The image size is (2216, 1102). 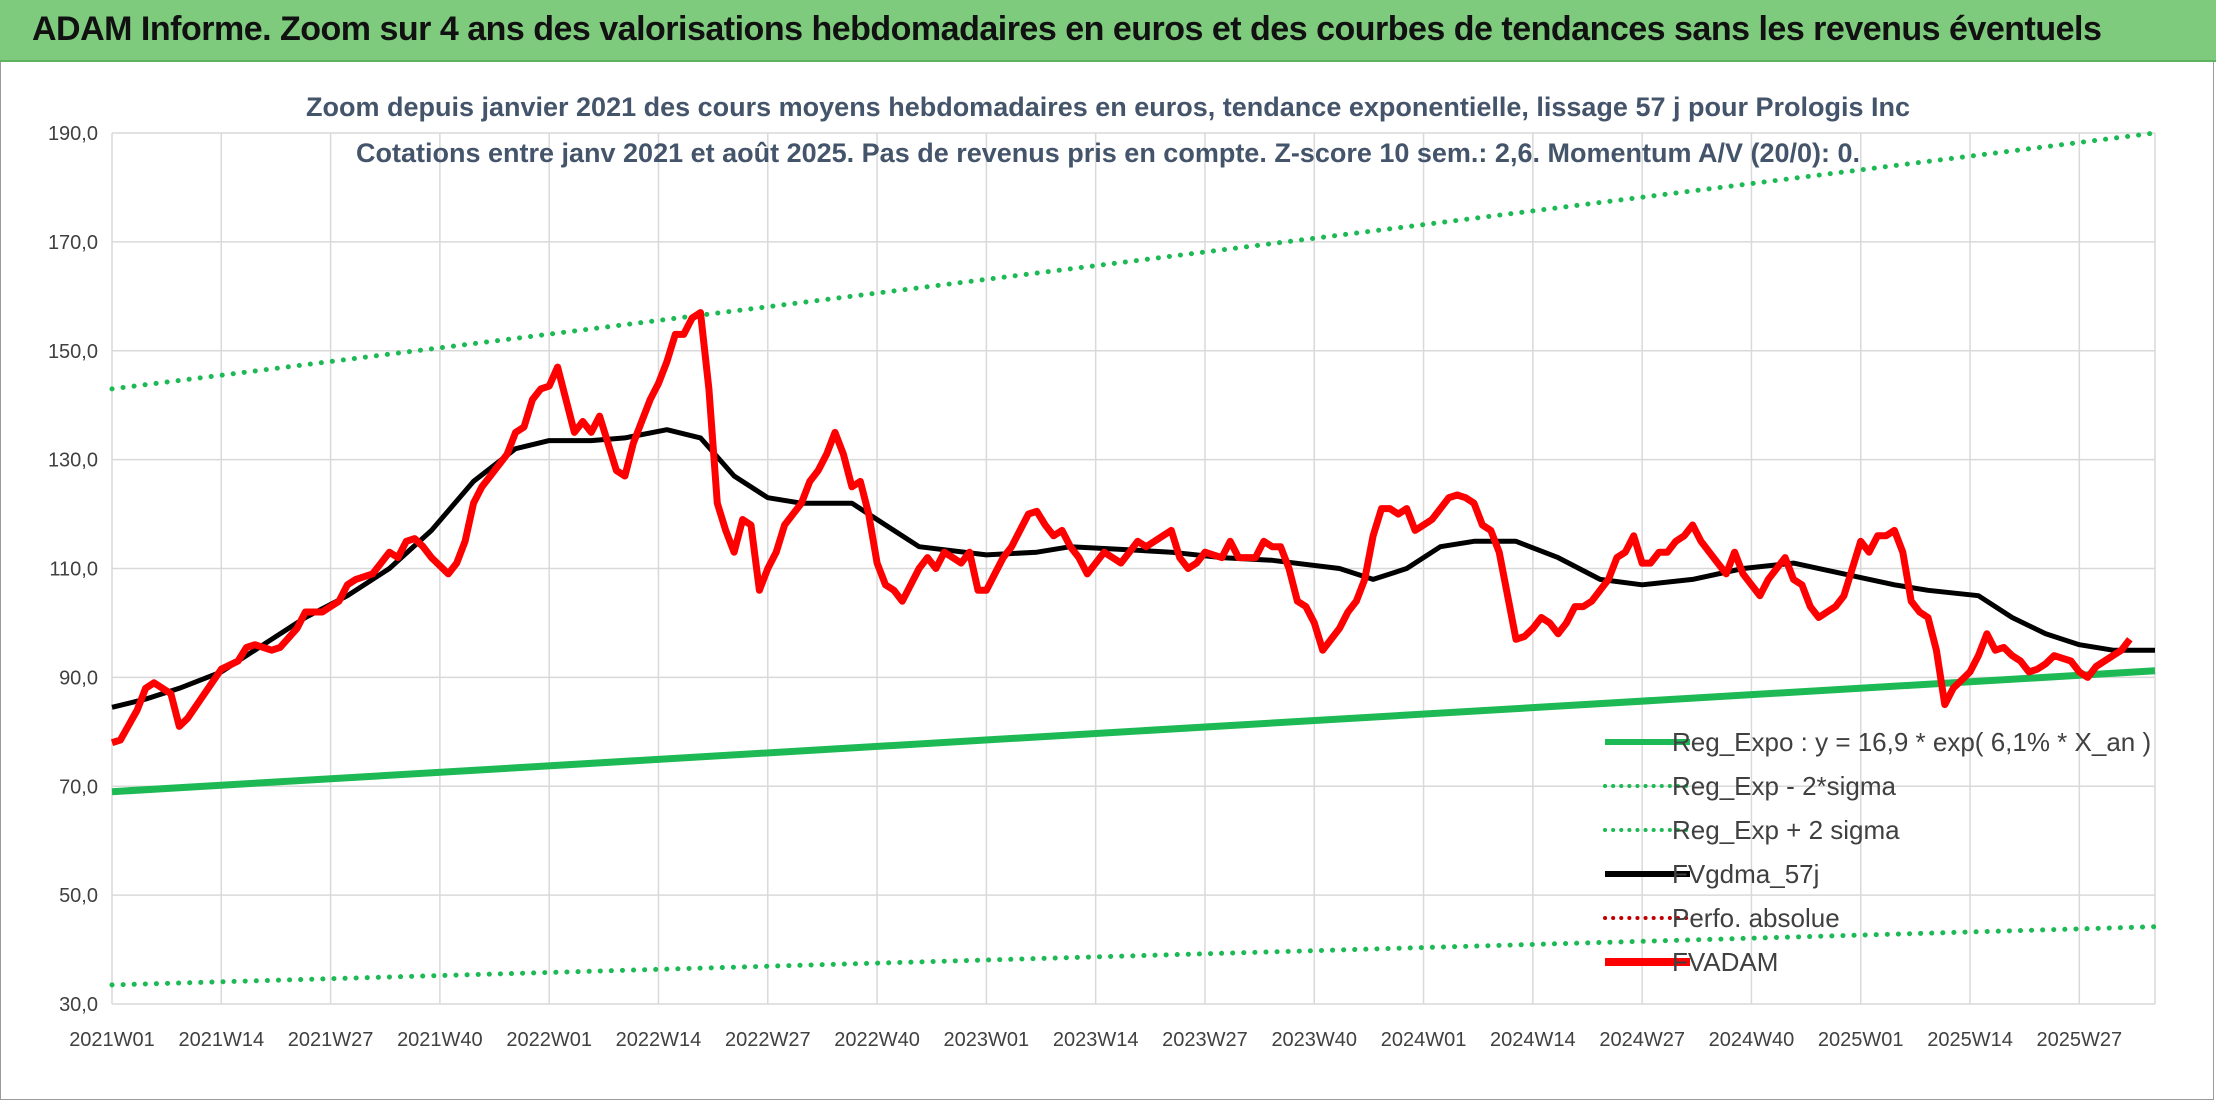 What do you see at coordinates (1745, 874) in the screenshot?
I see `legend-label: FVgdma_57j` at bounding box center [1745, 874].